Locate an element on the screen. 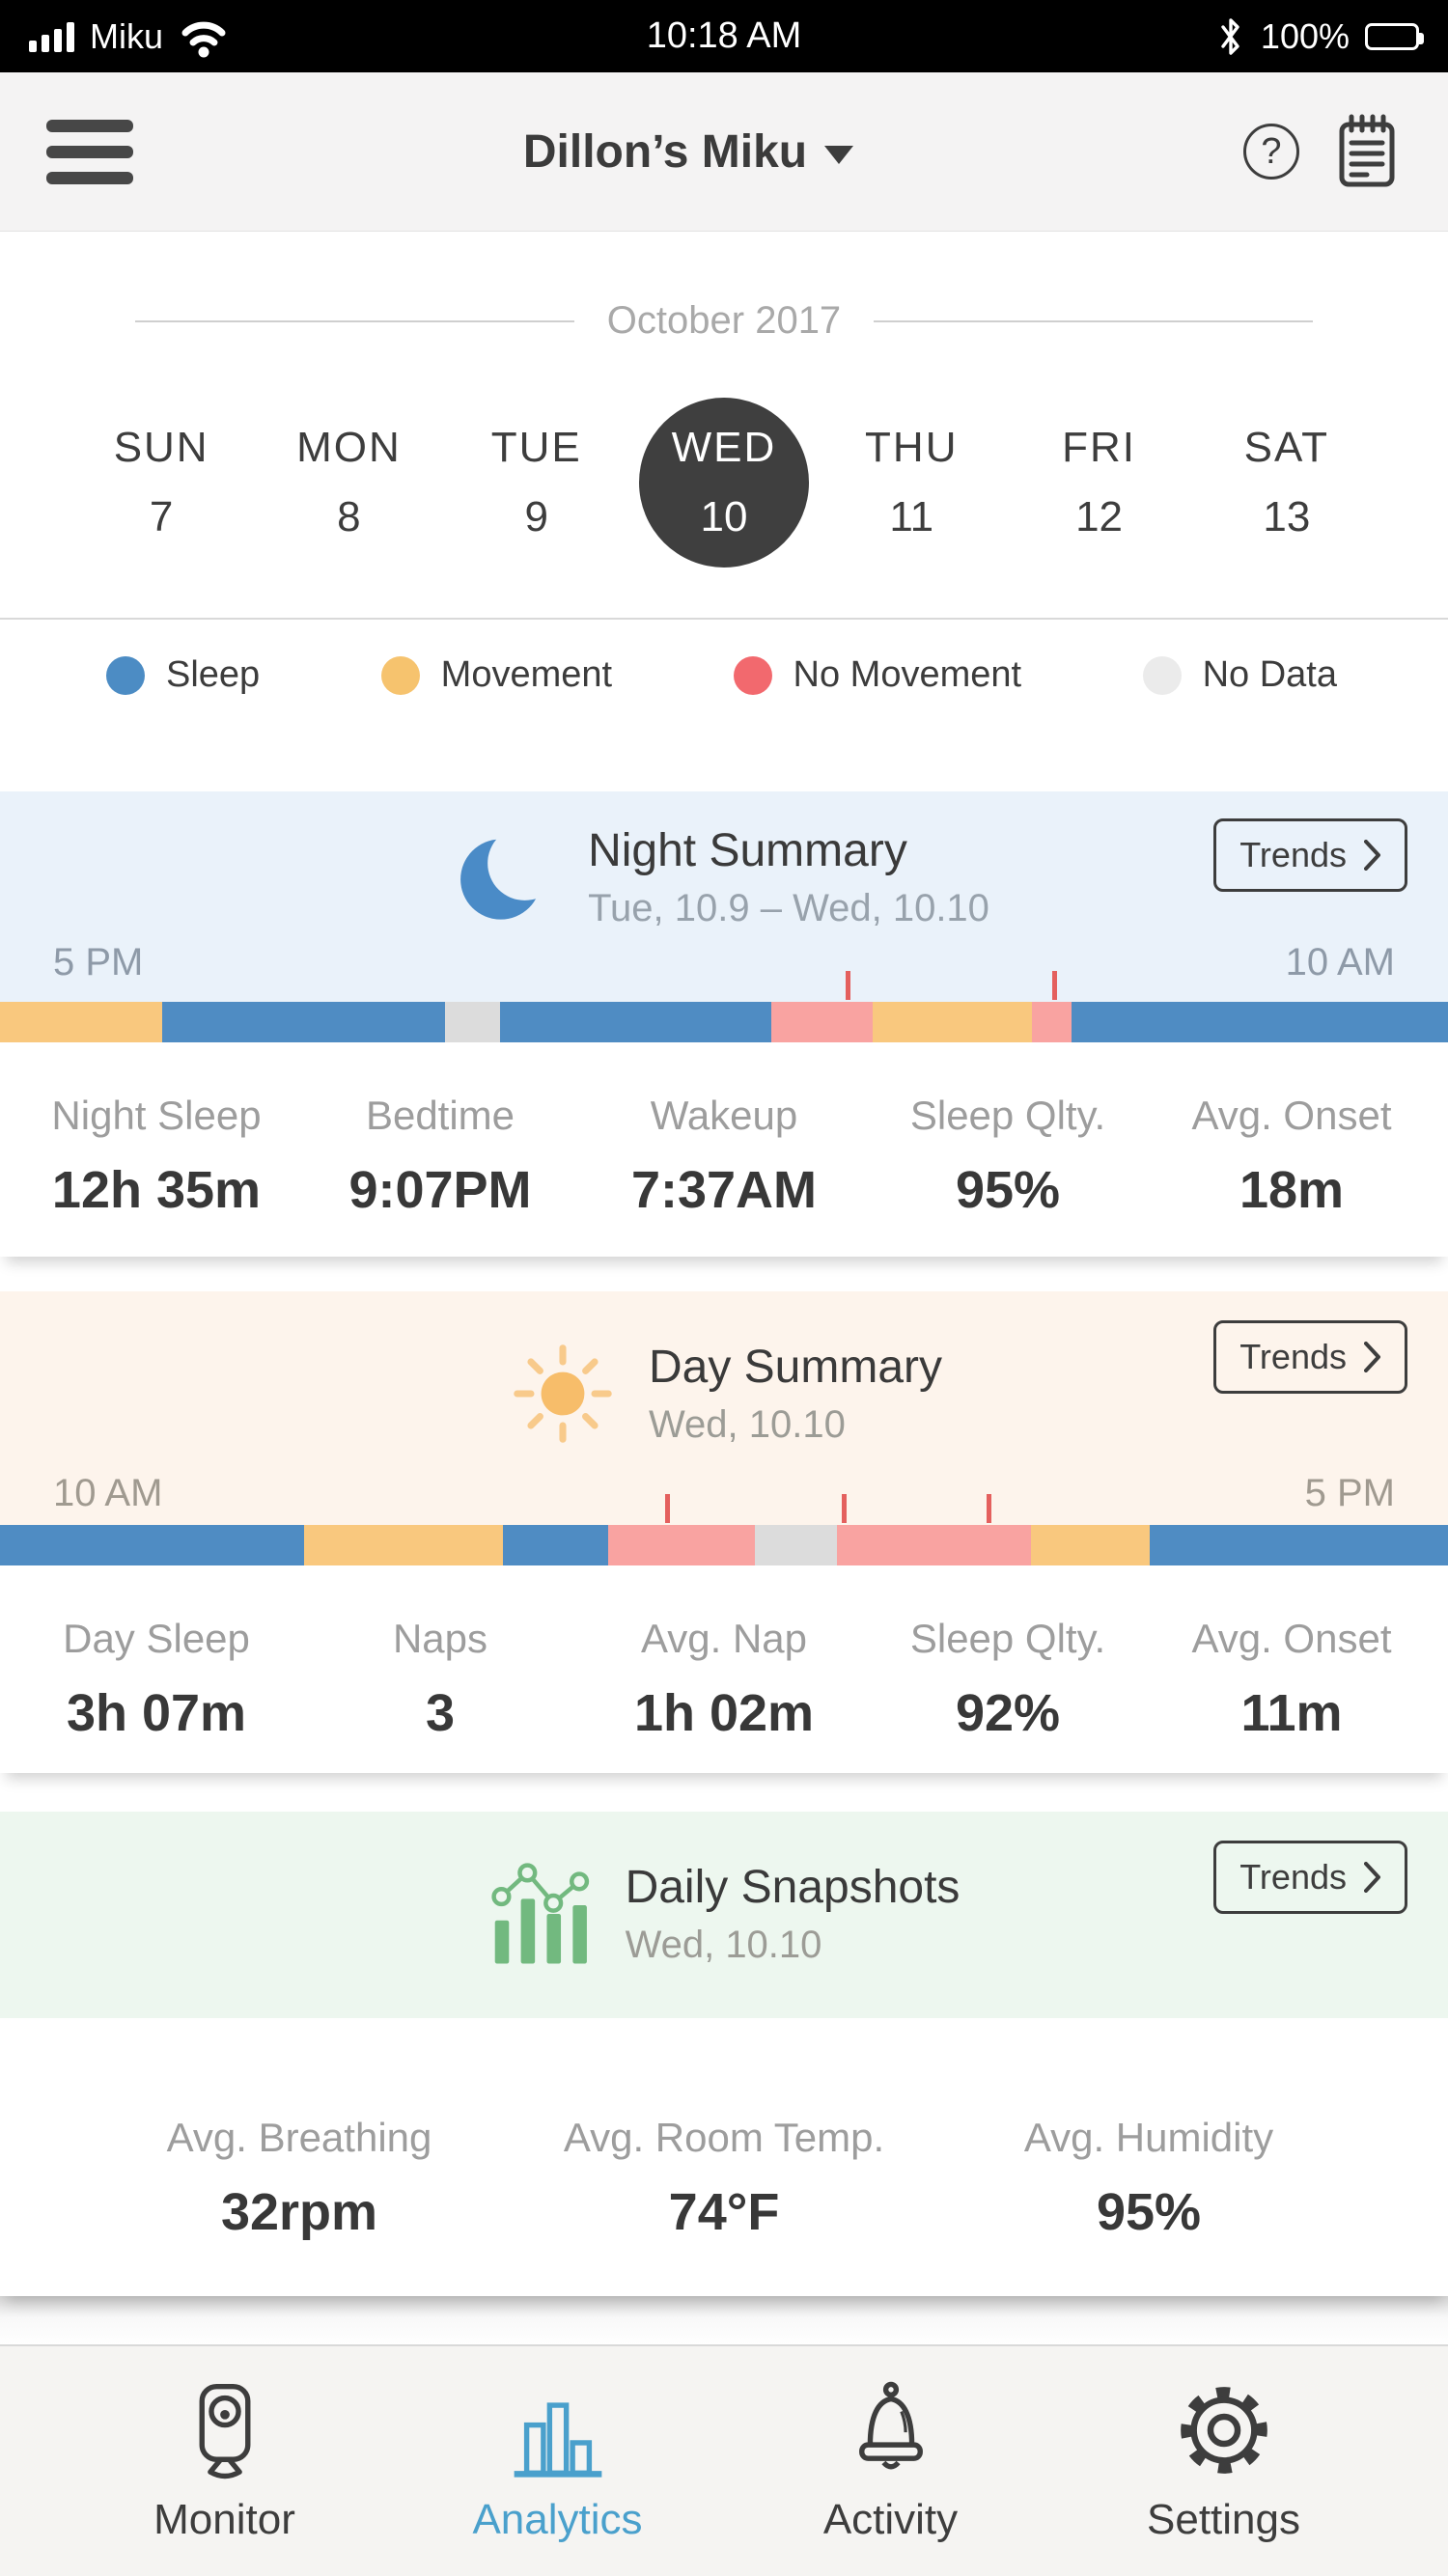  stat-avg-room-temp: Avg. Room Temp. 74°F is located at coordinates (724, 2178).